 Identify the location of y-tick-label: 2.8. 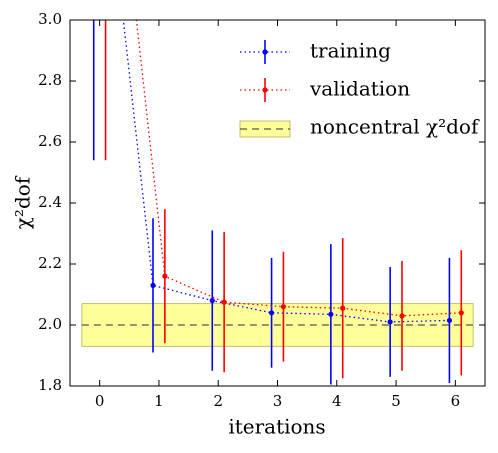
(50, 80).